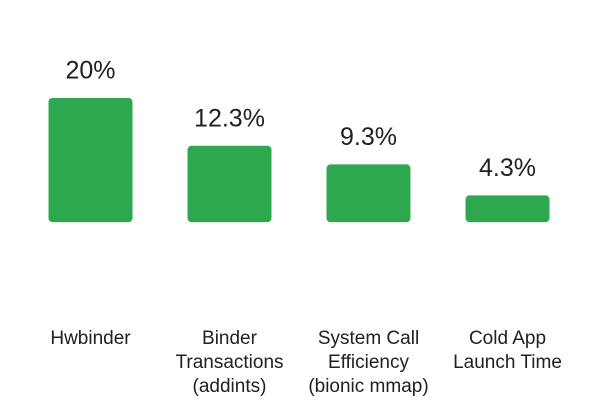 The width and height of the screenshot is (600, 400). What do you see at coordinates (368, 362) in the screenshot?
I see `category-label: Efficiency` at bounding box center [368, 362].